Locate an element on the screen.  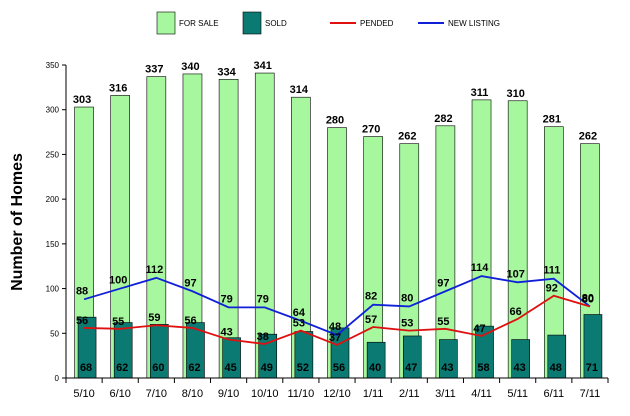
new-listing-value-label: 88 is located at coordinates (82, 291).